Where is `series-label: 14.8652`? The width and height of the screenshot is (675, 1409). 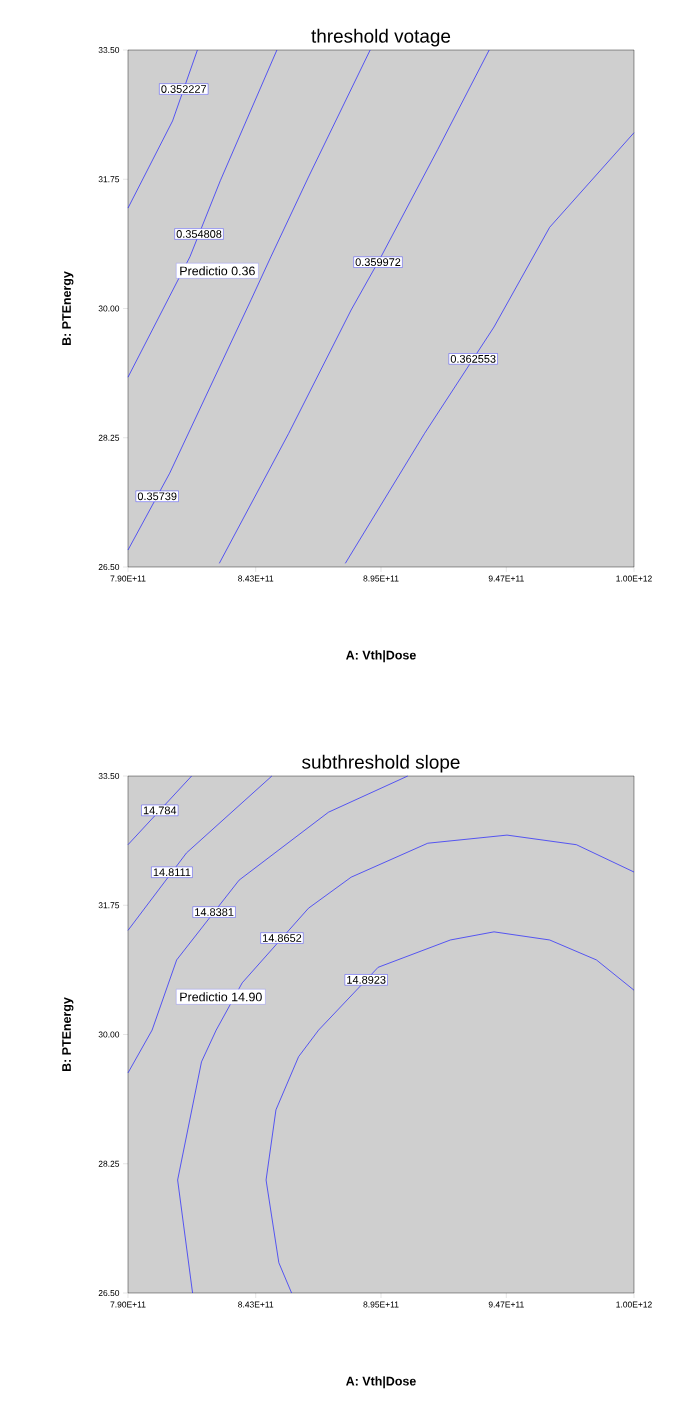 series-label: 14.8652 is located at coordinates (282, 938).